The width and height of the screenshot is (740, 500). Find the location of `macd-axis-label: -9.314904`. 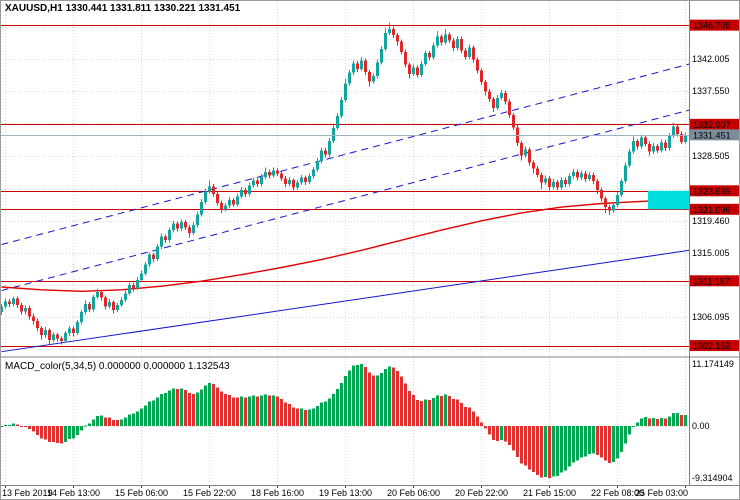

macd-axis-label: -9.314904 is located at coordinates (712, 478).